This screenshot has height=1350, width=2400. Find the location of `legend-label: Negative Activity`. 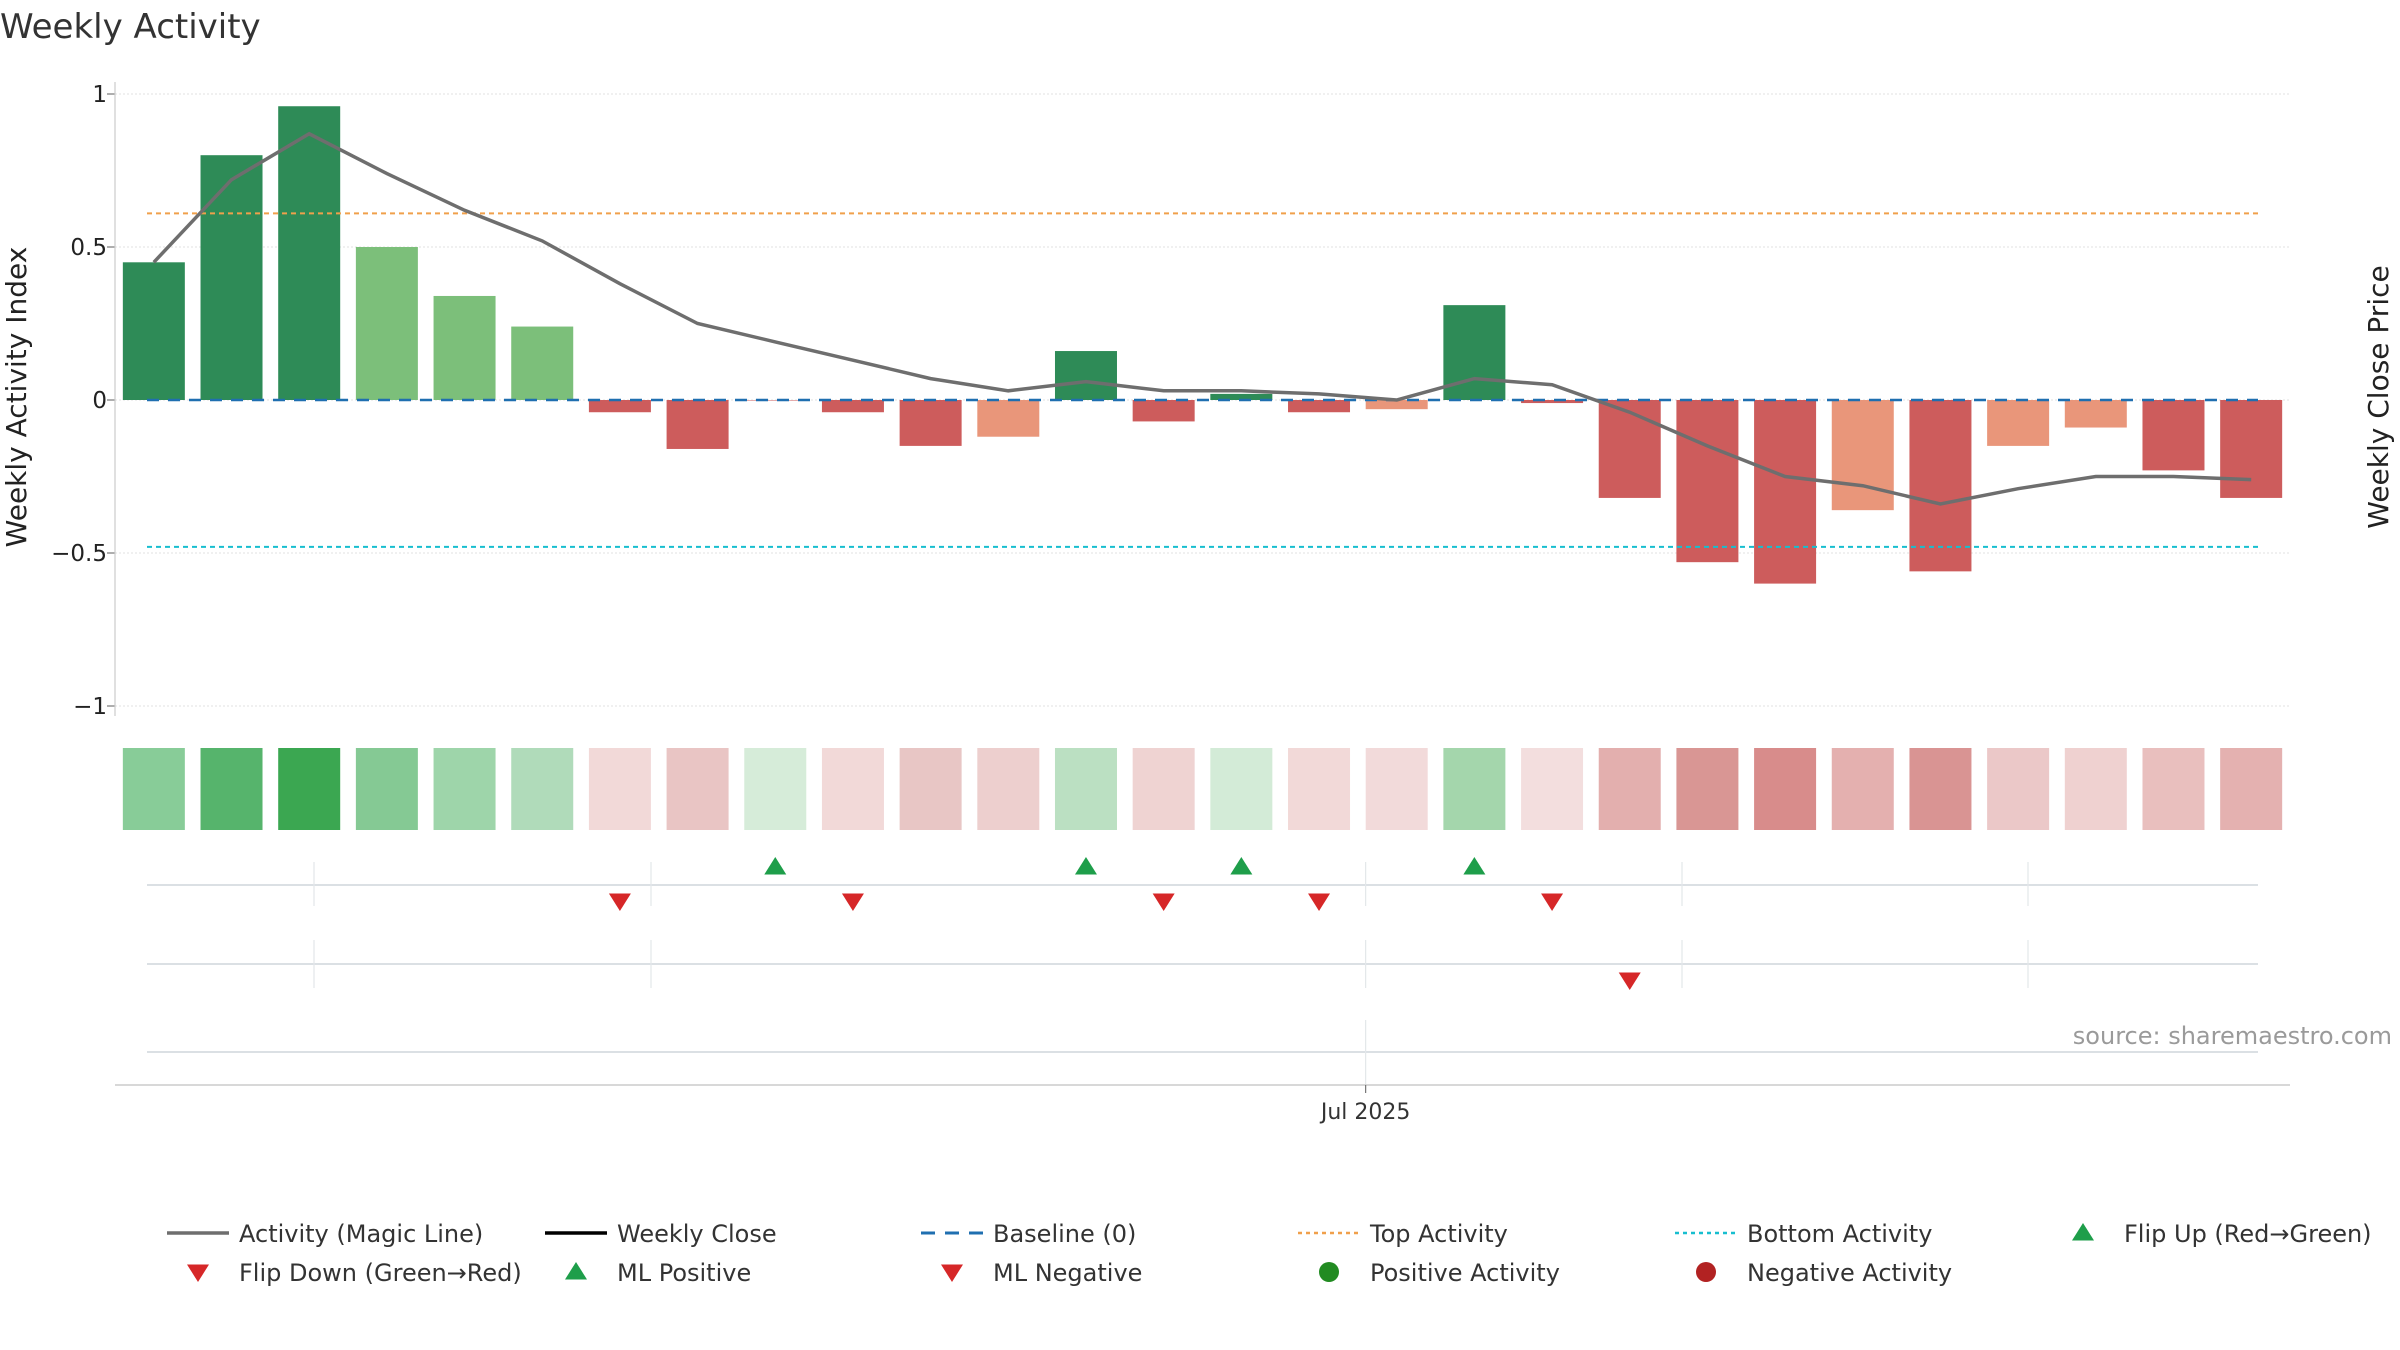

legend-label: Negative Activity is located at coordinates (1849, 1273).